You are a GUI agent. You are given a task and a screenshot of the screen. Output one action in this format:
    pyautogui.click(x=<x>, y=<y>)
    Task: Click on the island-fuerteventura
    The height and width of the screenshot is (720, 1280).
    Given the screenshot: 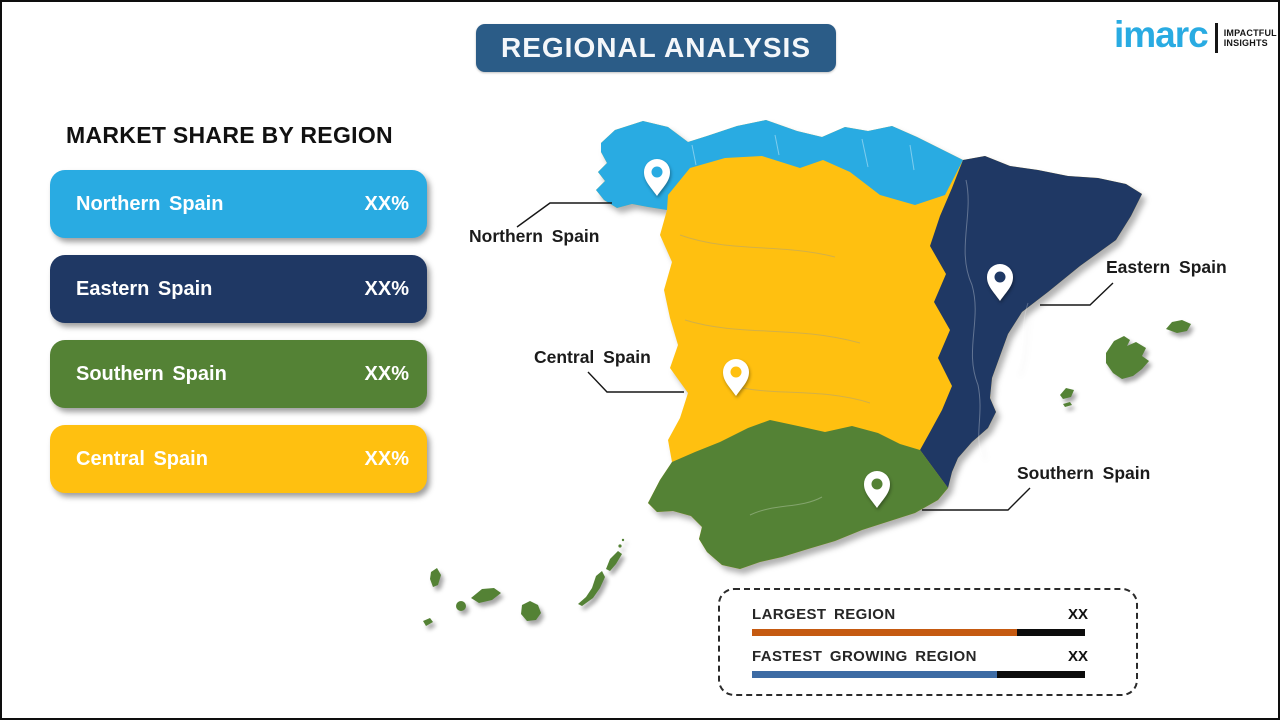 What is the action you would take?
    pyautogui.click(x=591, y=588)
    